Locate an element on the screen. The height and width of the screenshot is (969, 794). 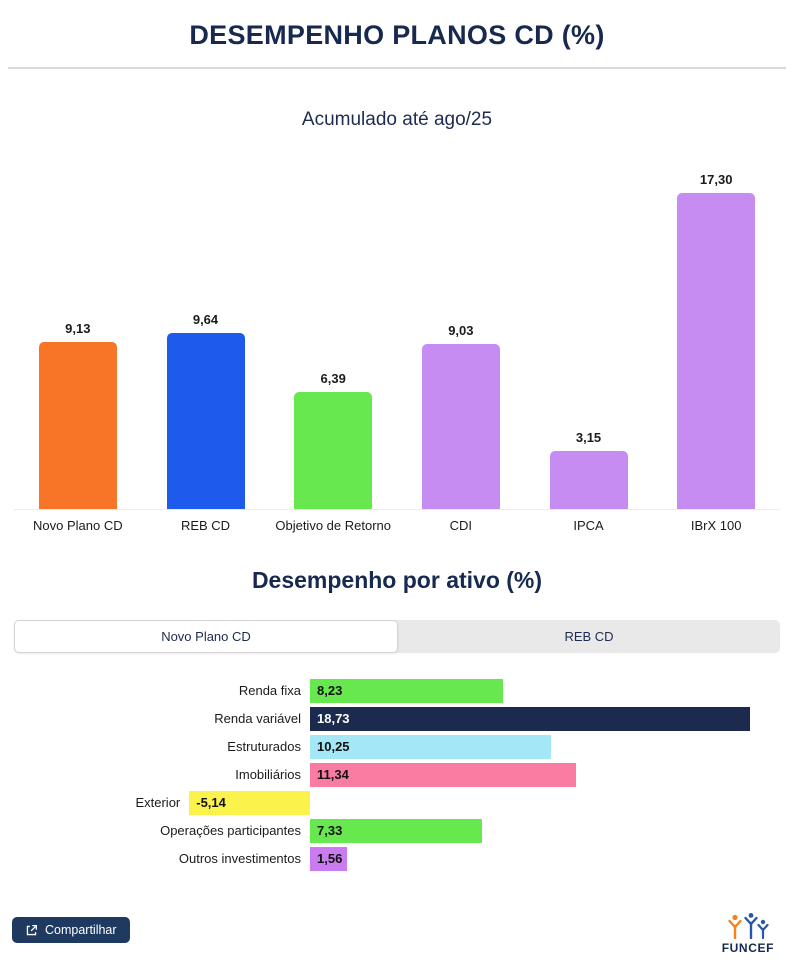
chart-subtitle: Acumulado até ago/25 is located at coordinates (397, 119).